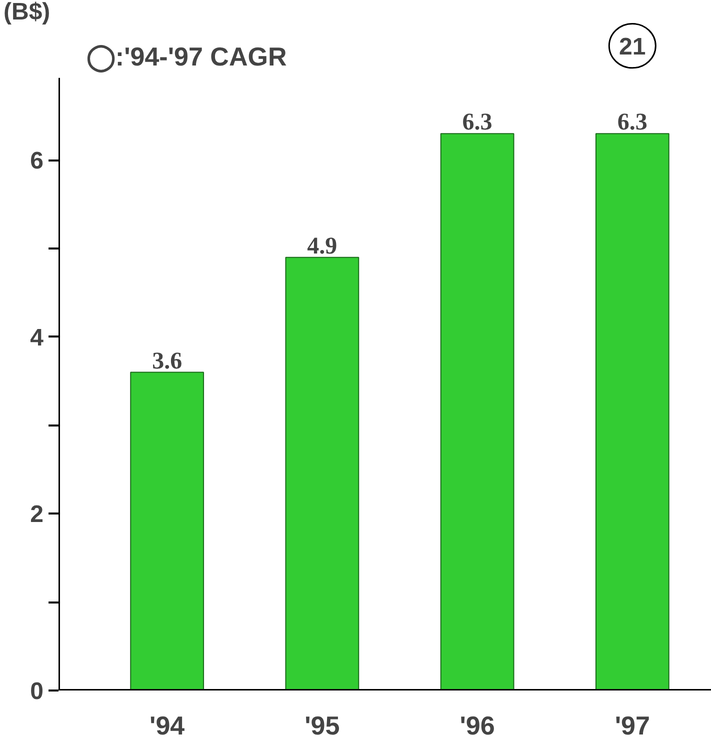  Describe the element at coordinates (322, 246) in the screenshot. I see `data-label: 4.9` at that location.